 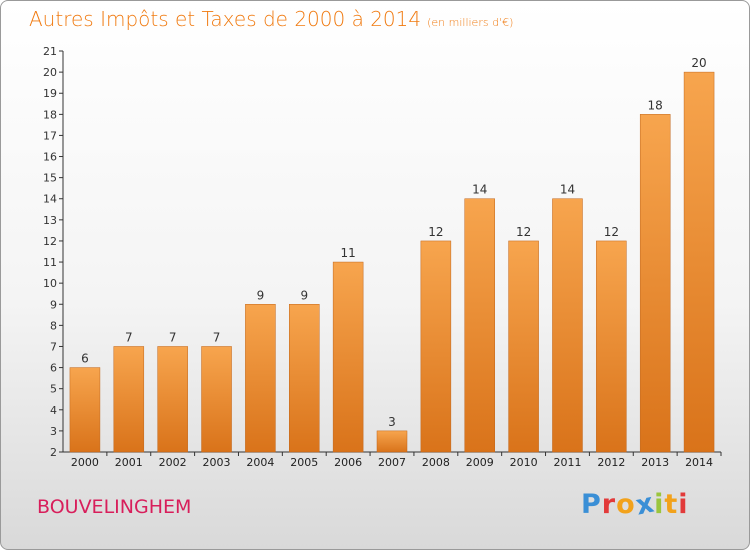 I want to click on y-tick-label: 14, so click(x=50, y=199).